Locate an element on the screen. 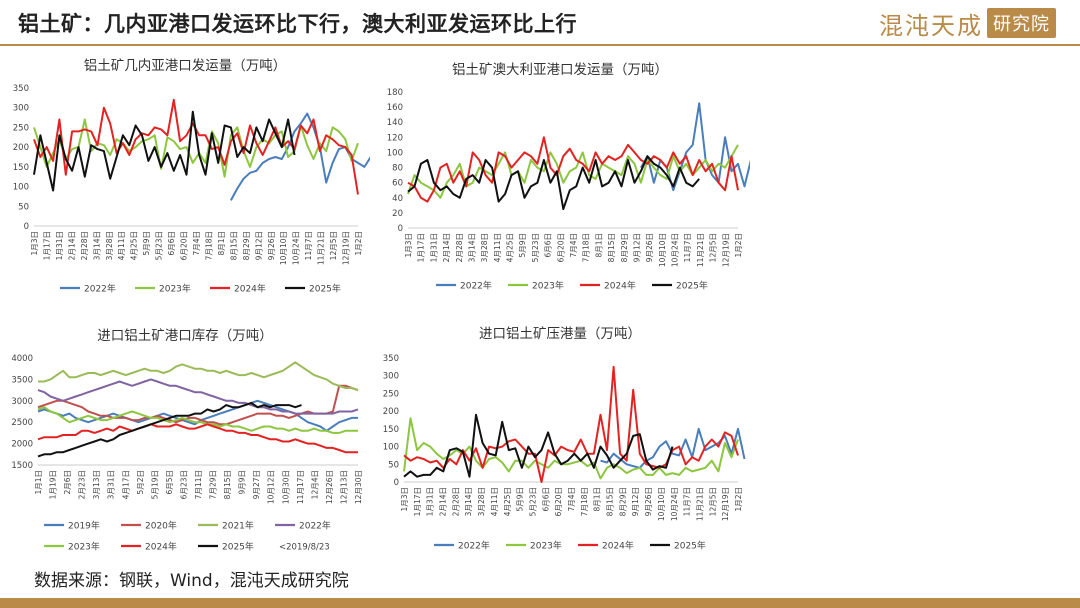  y-tick-label: 300 is located at coordinates (391, 377).